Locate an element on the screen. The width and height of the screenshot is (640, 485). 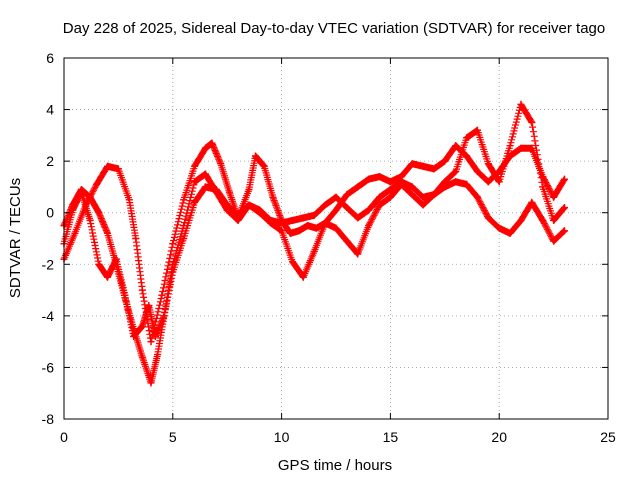
y-tick-label: -4 is located at coordinates (48, 316).